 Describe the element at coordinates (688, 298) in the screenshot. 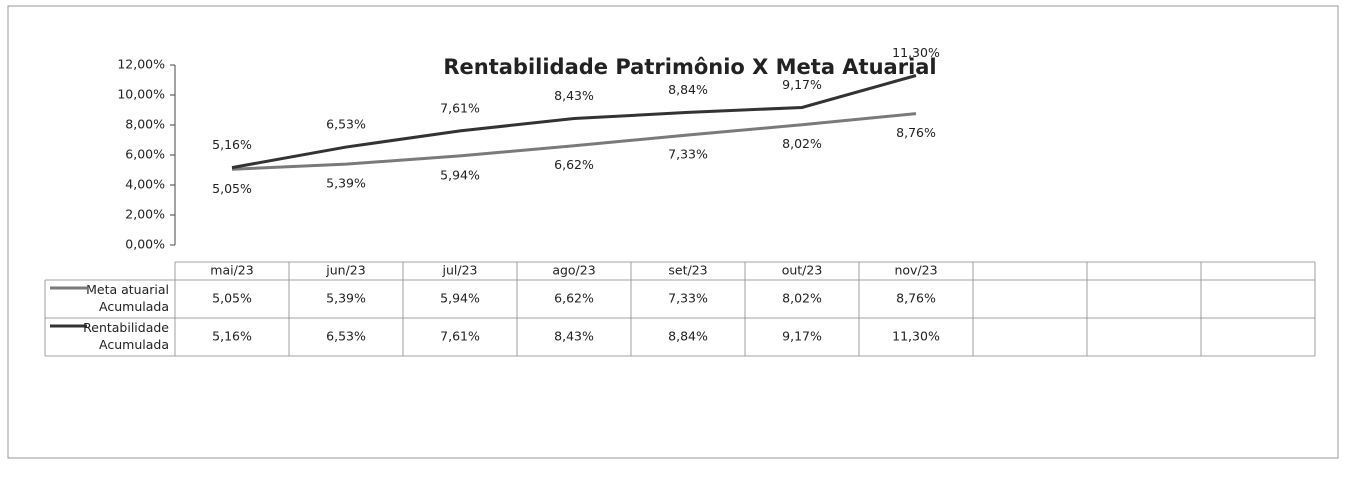

I see `table-cell: 7,33%` at that location.